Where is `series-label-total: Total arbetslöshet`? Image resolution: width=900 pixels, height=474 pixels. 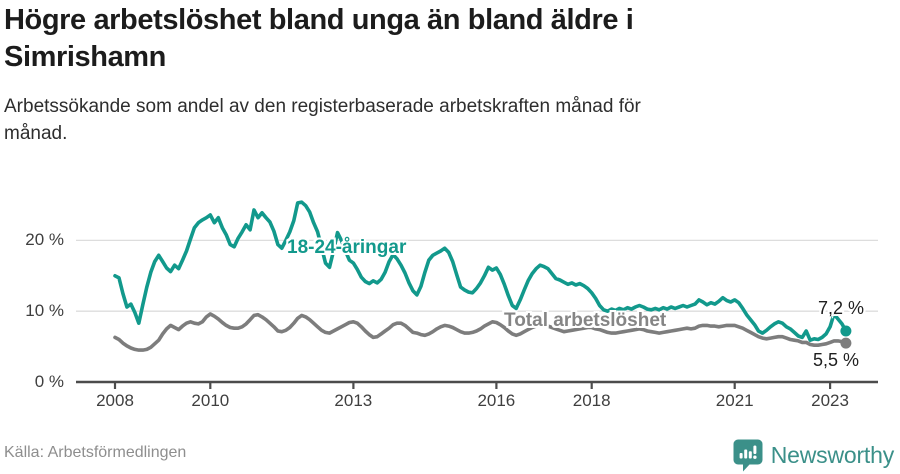
series-label-total: Total arbetslöshet is located at coordinates (585, 320).